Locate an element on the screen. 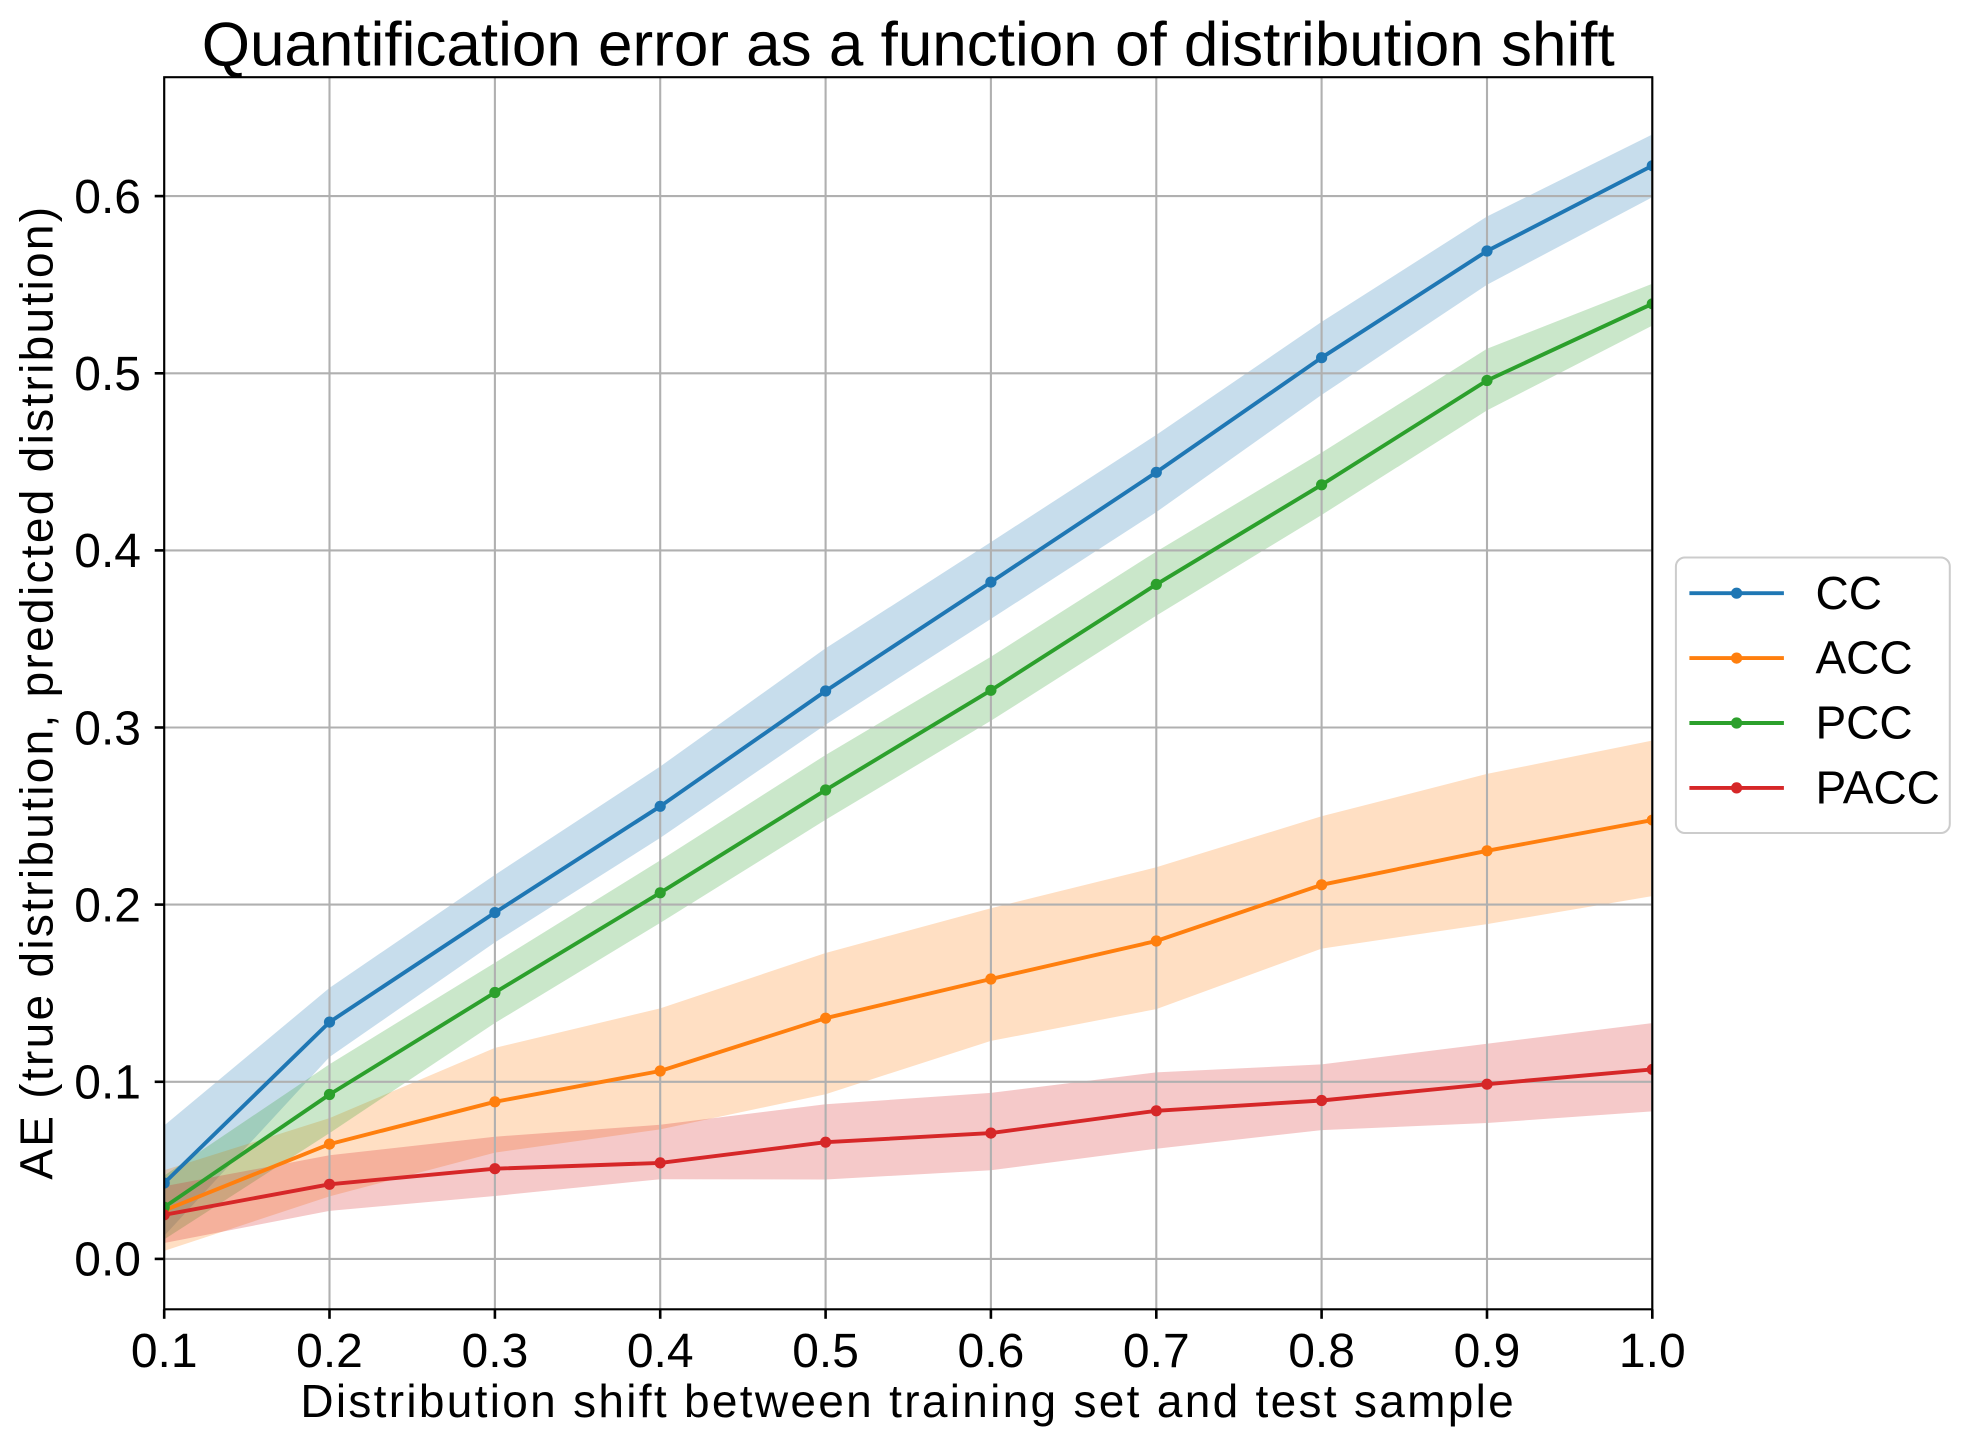 The image size is (1969, 1446). svg-text: 0.0 is located at coordinates (107, 1260).